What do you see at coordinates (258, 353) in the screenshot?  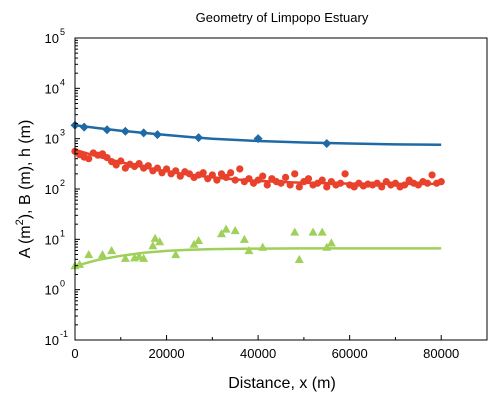 I see `x-tick-label-2: 40000` at bounding box center [258, 353].